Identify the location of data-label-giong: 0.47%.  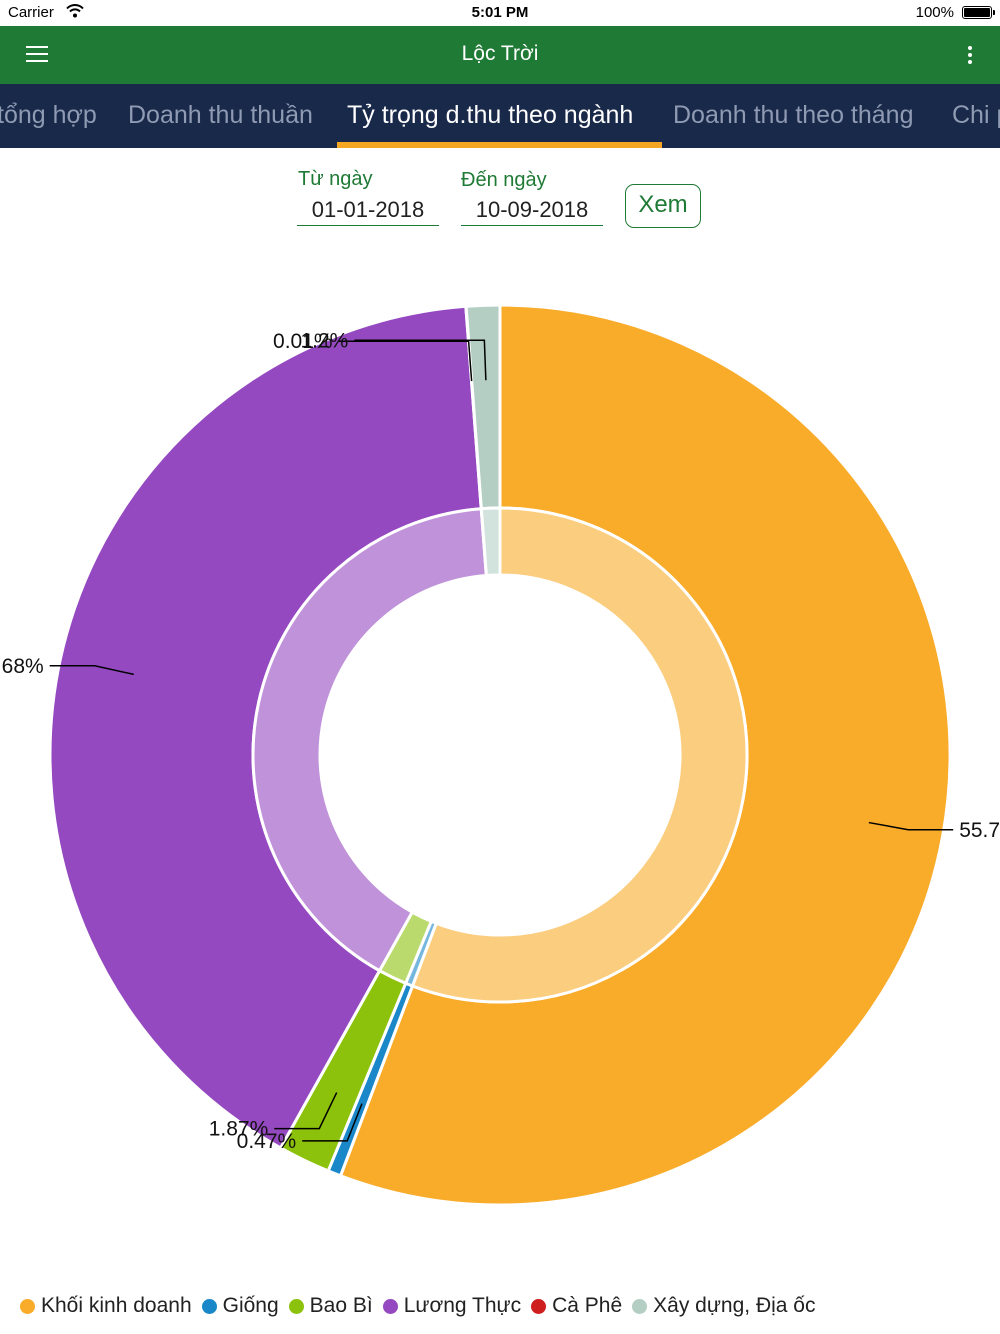
(267, 1141).